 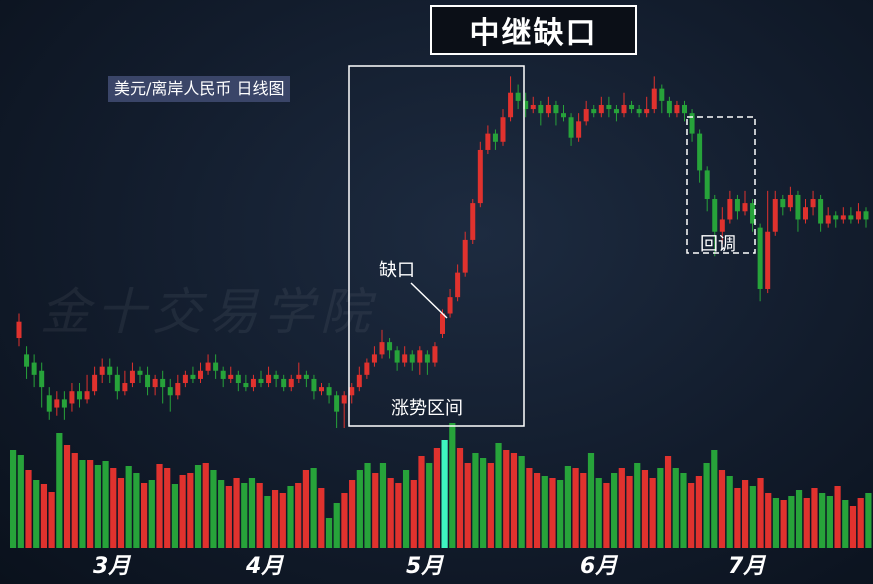 What do you see at coordinates (599, 566) in the screenshot?
I see `x-tick-label: 6月` at bounding box center [599, 566].